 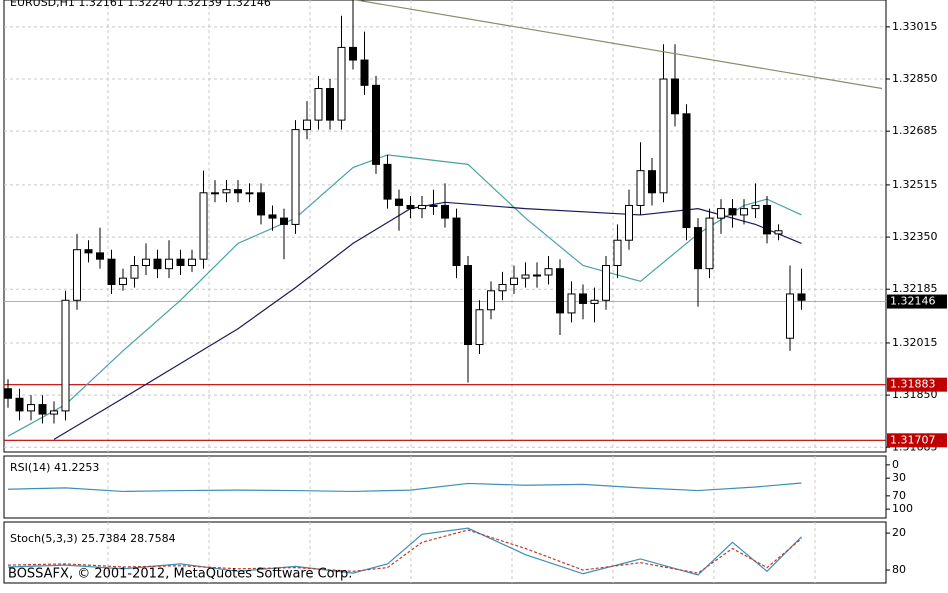 What do you see at coordinates (404, 487) in the screenshot?
I see `rsi-line` at bounding box center [404, 487].